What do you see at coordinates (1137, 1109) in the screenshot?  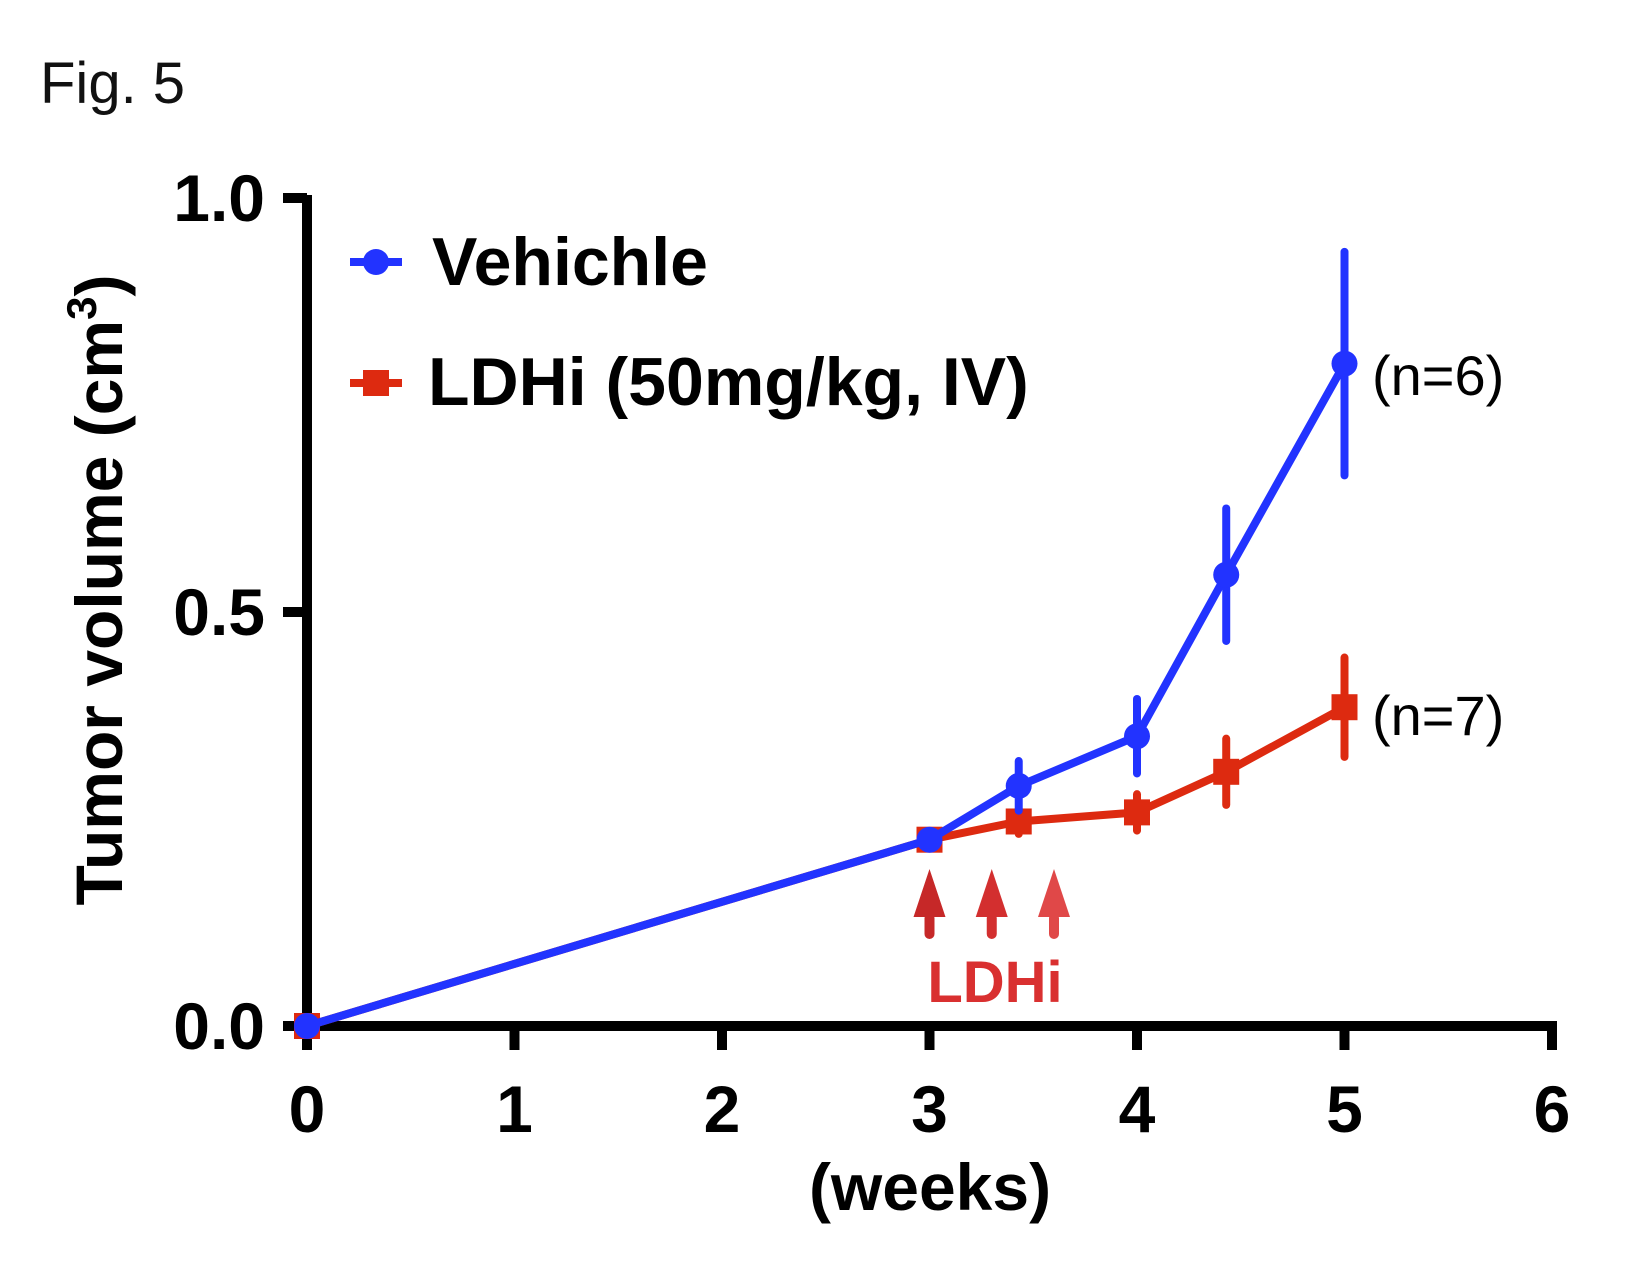 I see `x-tick-label: 4` at bounding box center [1137, 1109].